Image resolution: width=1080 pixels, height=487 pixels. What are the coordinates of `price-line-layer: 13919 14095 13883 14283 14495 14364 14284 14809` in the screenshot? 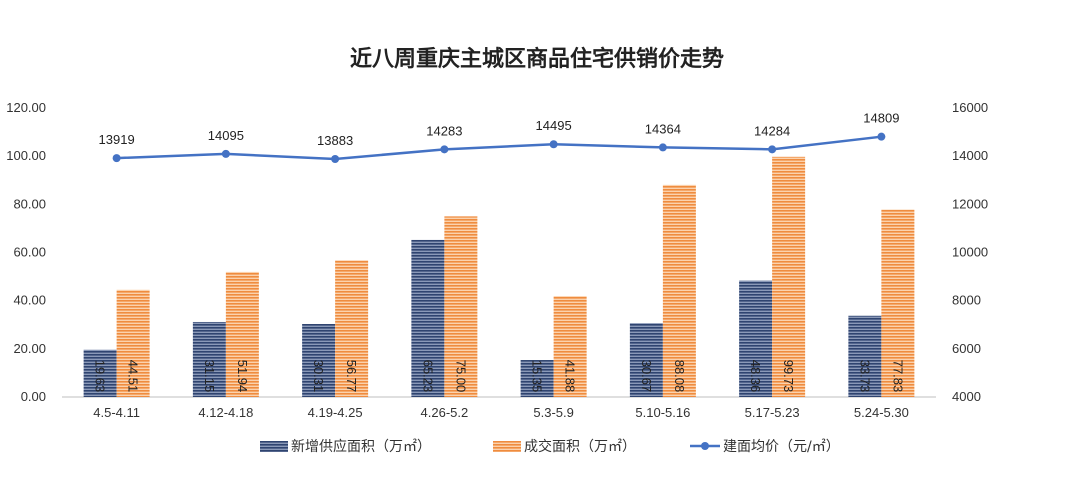 It's located at (499, 137).